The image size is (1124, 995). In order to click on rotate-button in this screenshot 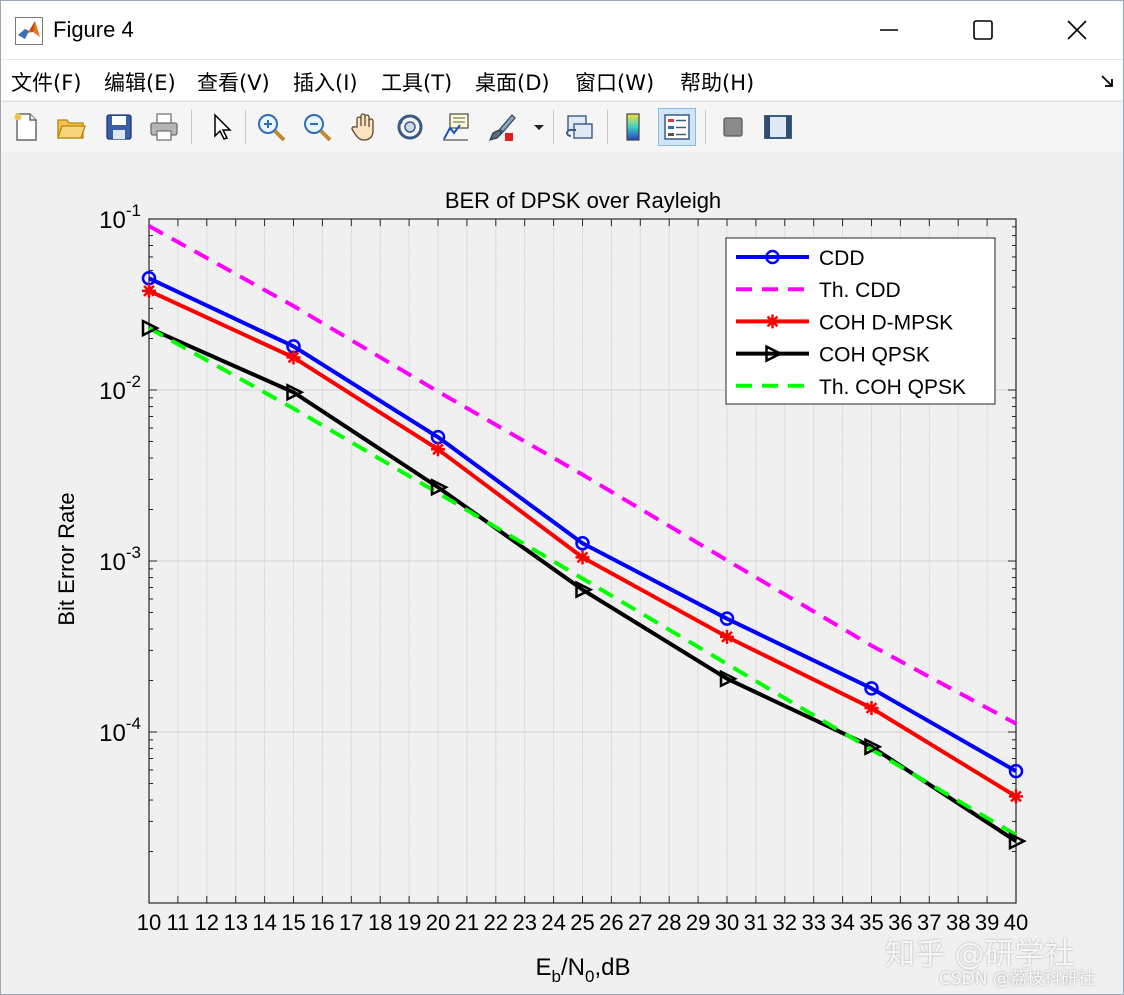, I will do `click(410, 127)`.